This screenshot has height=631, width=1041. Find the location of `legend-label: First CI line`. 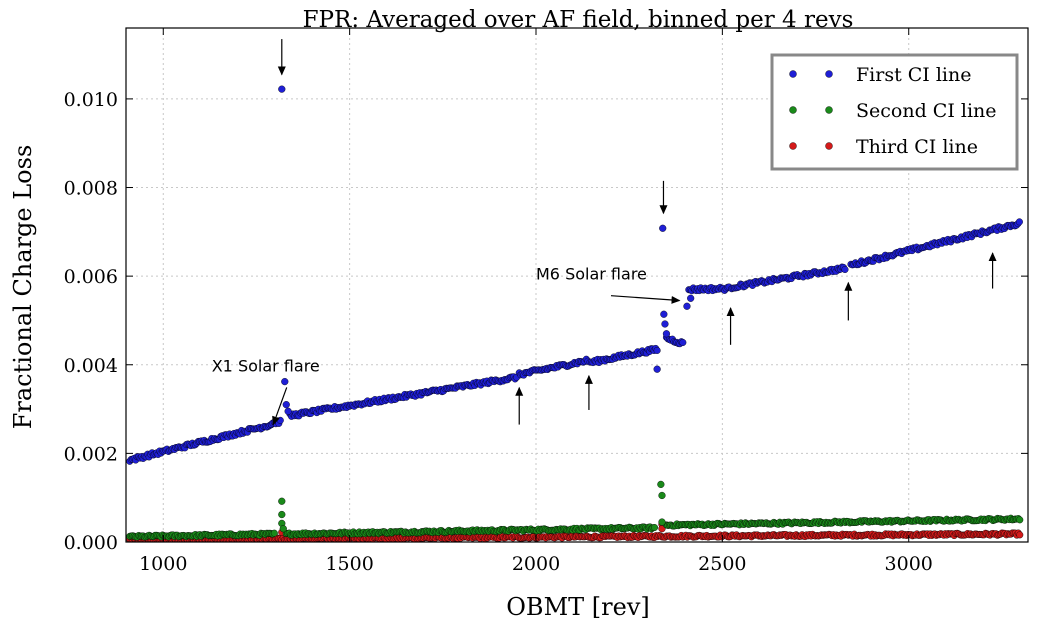

legend-label: First CI line is located at coordinates (913, 75).